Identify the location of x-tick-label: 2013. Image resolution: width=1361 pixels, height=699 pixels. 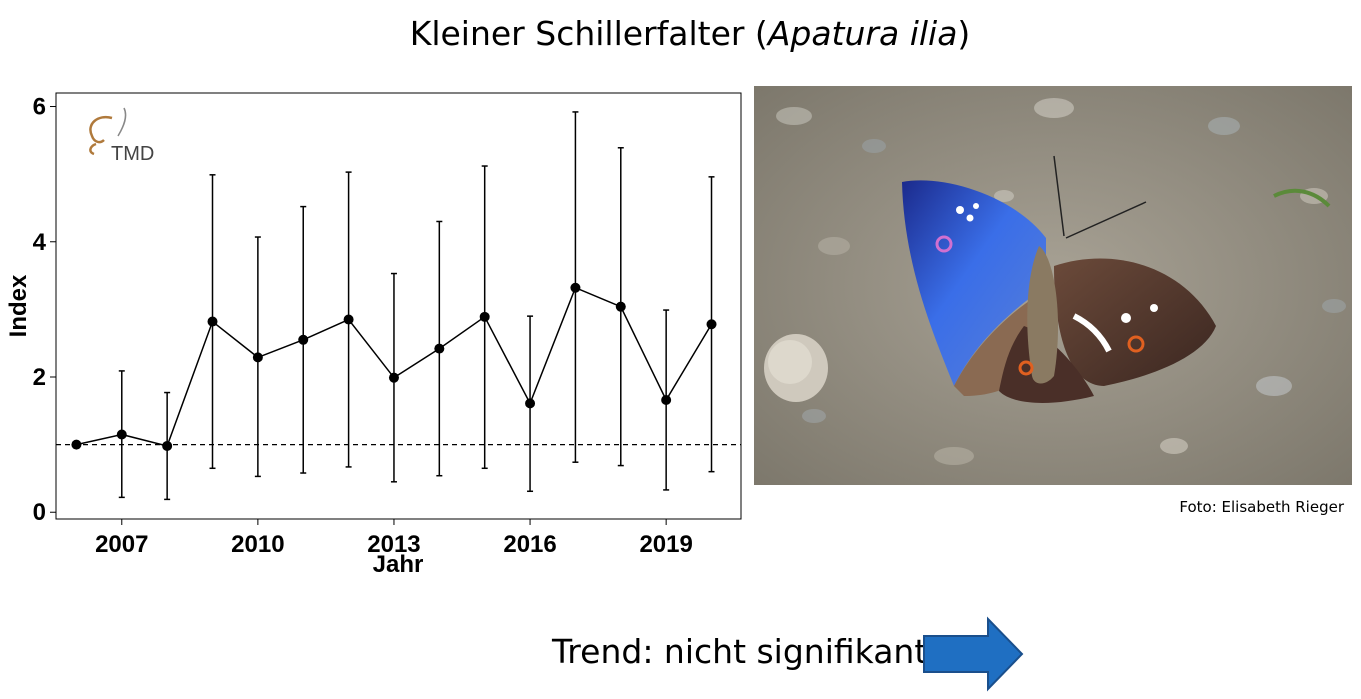
(393, 544).